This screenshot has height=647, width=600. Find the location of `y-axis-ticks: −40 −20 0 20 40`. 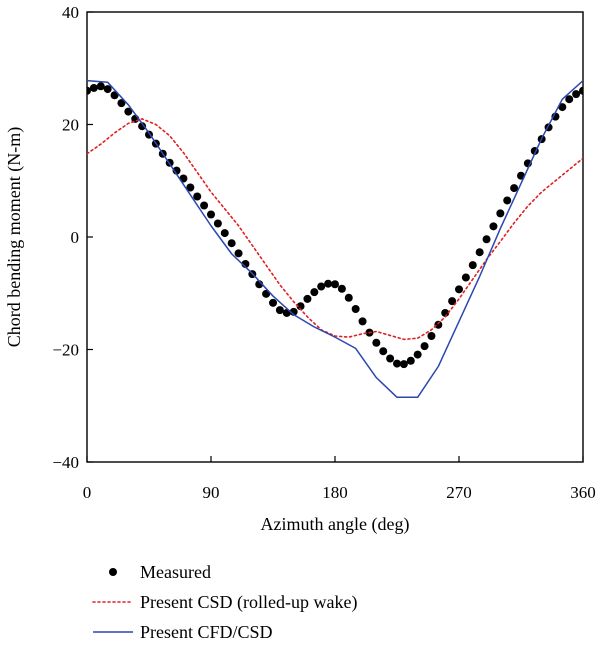

y-axis-ticks: −40 −20 0 20 40 is located at coordinates (72, 237).